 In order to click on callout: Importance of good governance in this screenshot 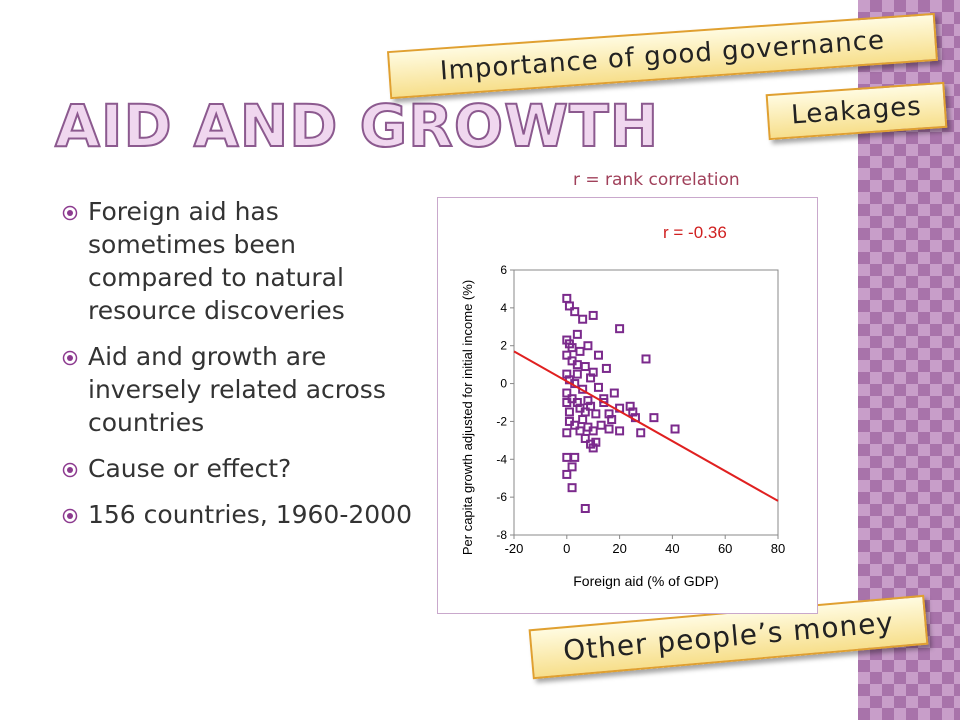, I will do `click(662, 56)`.